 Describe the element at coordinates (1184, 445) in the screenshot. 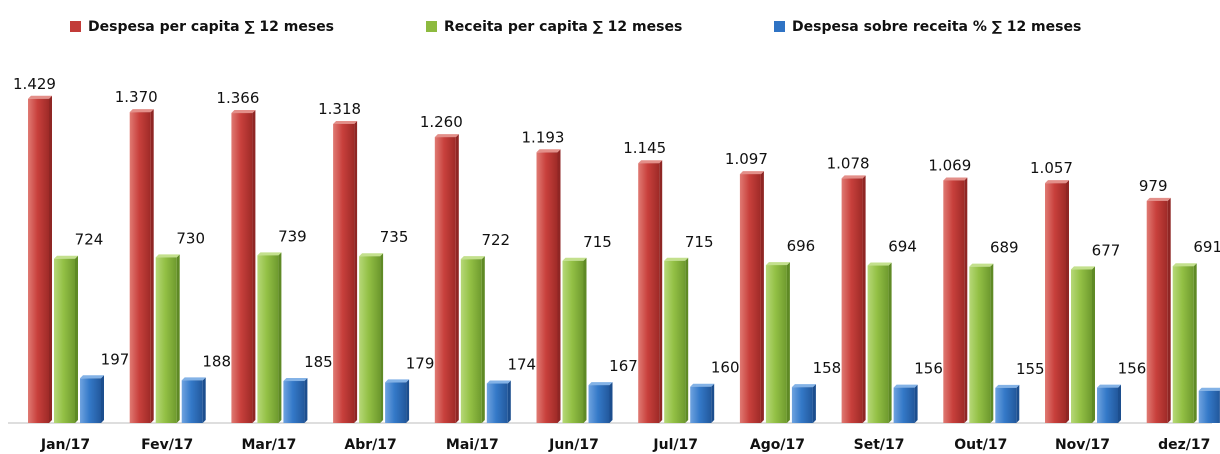

I see `x-tick-label: dez/17` at that location.